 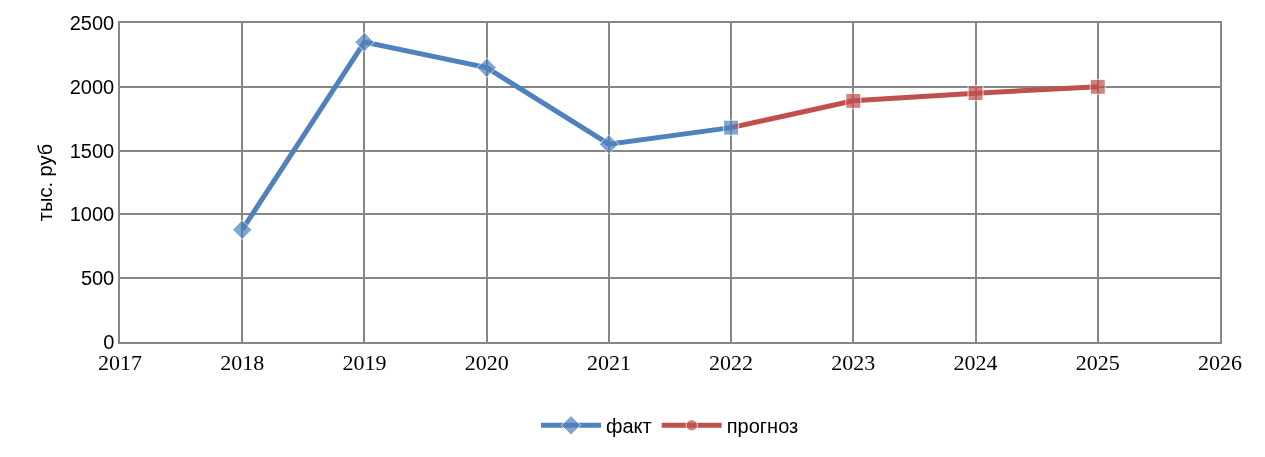 I want to click on y-tick-label: 500, so click(x=97, y=278).